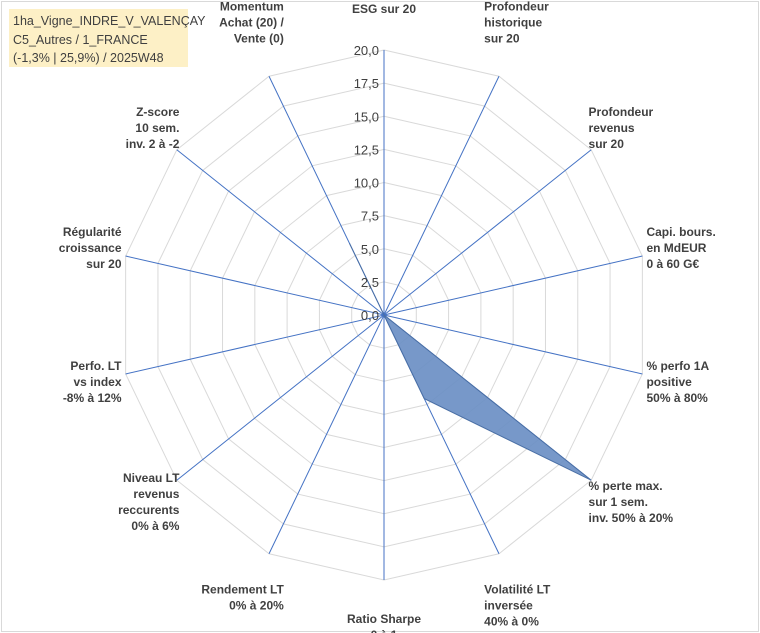  What do you see at coordinates (92, 382) in the screenshot?
I see `axis-label: Perfo. LT vs index -8% à 12%` at bounding box center [92, 382].